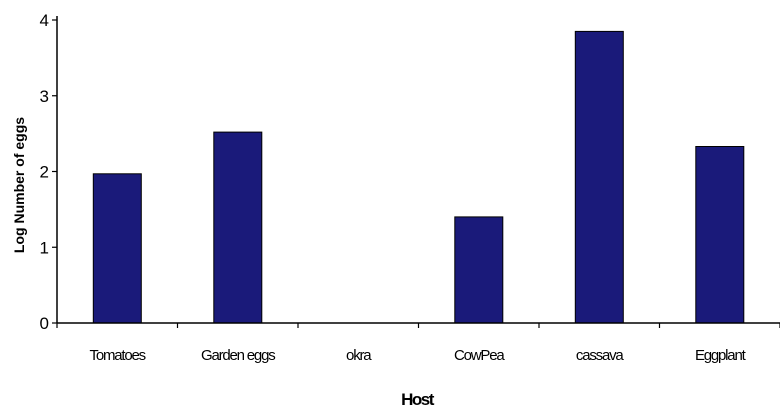 Image resolution: width=780 pixels, height=419 pixels. What do you see at coordinates (19, 185) in the screenshot?
I see `y-axis-title: Log Number of eggs` at bounding box center [19, 185].